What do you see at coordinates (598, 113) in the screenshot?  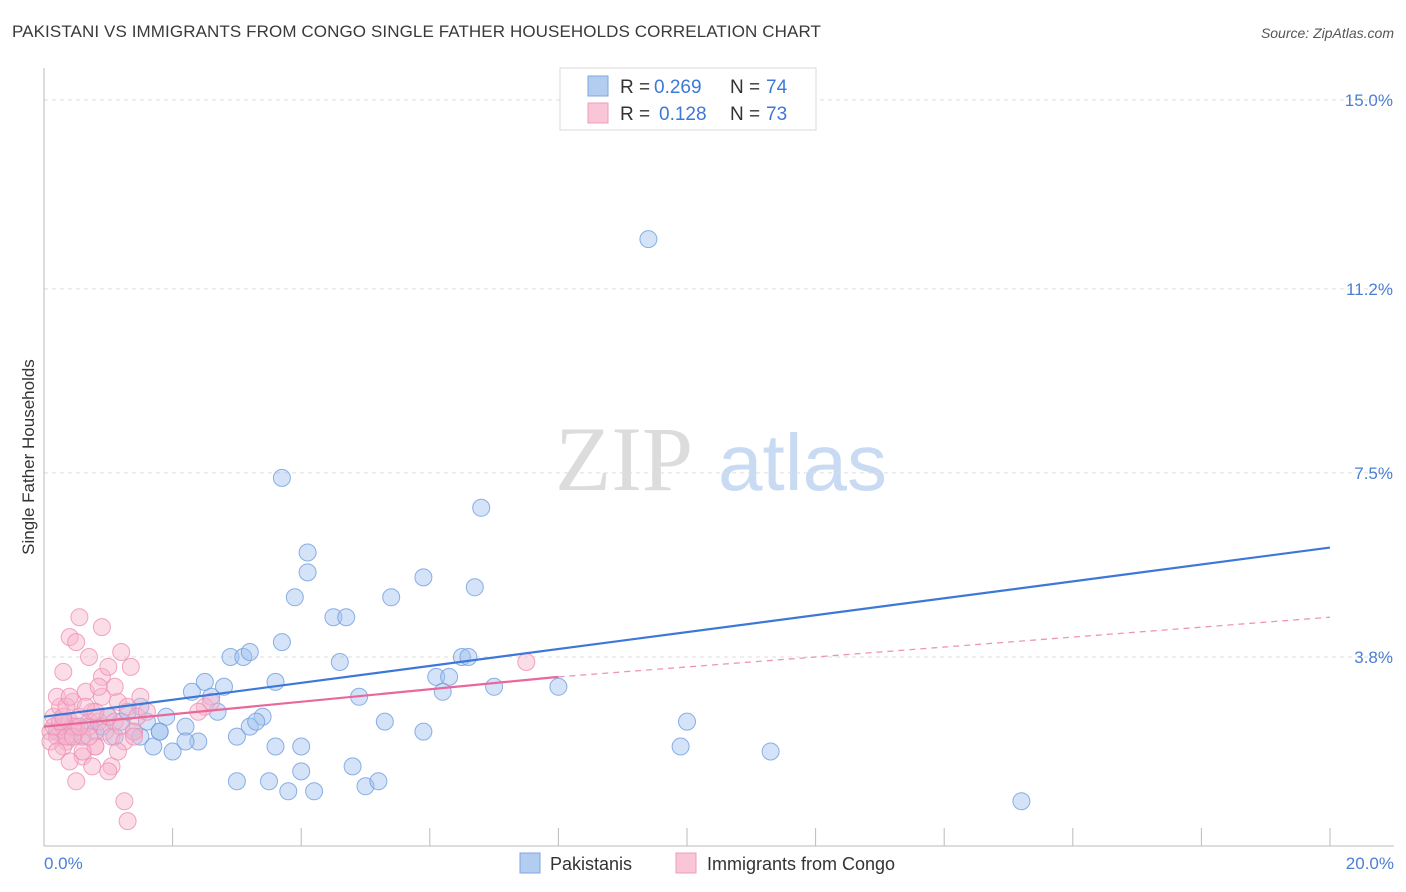 I see `legend-swatch-pink` at bounding box center [598, 113].